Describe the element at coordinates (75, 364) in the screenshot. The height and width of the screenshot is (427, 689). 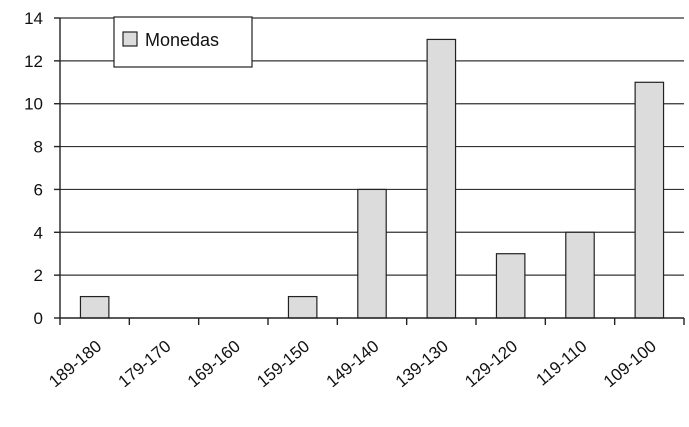
I see `x-tick-label: 189-180` at that location.